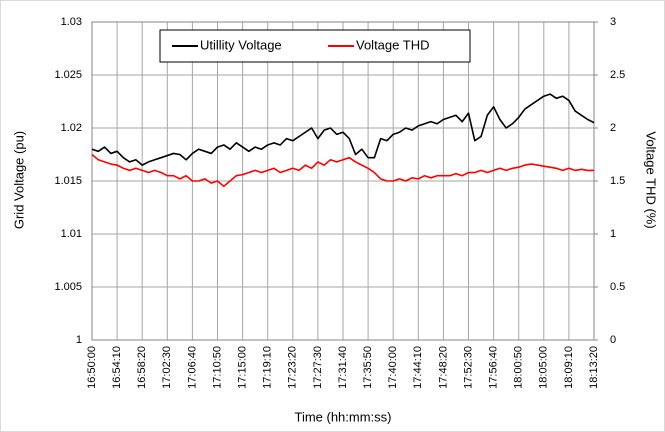  What do you see at coordinates (613, 234) in the screenshot?
I see `y2-tick-label: 1` at bounding box center [613, 234].